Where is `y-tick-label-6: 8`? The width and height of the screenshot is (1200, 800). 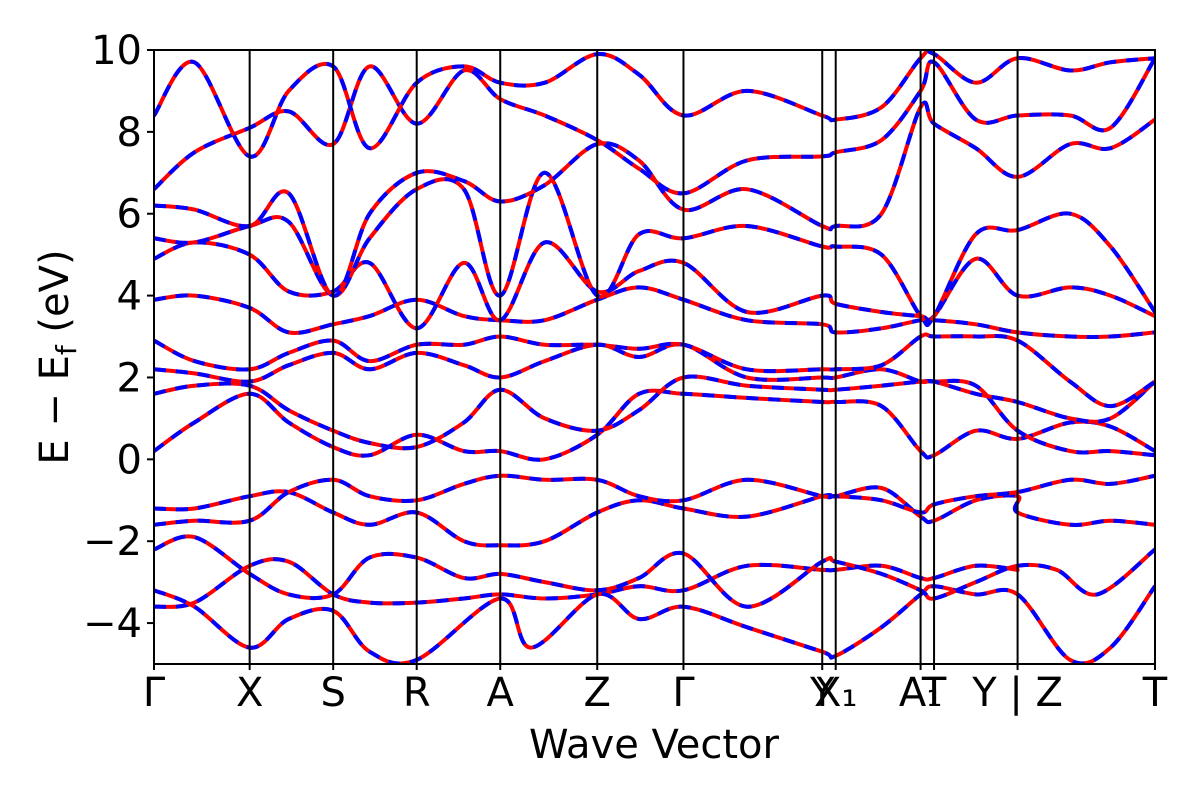
y-tick-label-6: 8 is located at coordinates (129, 133).